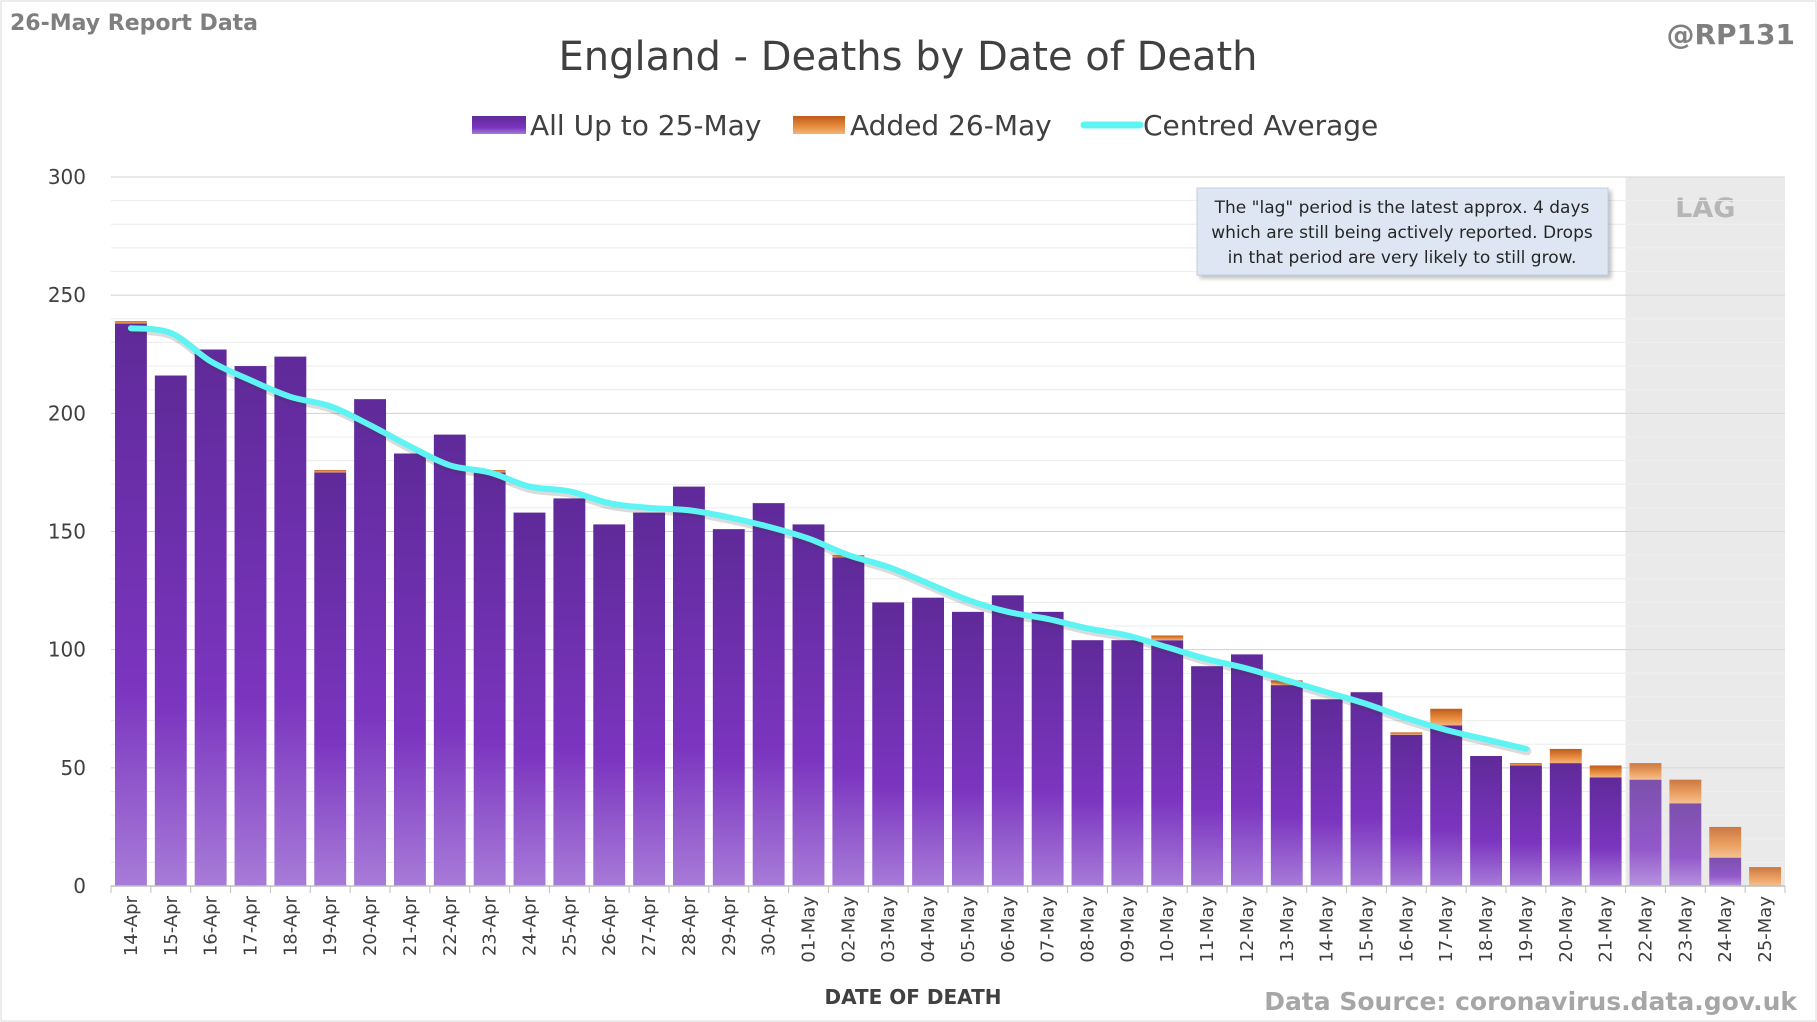 The image size is (1817, 1022). I want to click on x-tick-label: 07-May, so click(1048, 929).